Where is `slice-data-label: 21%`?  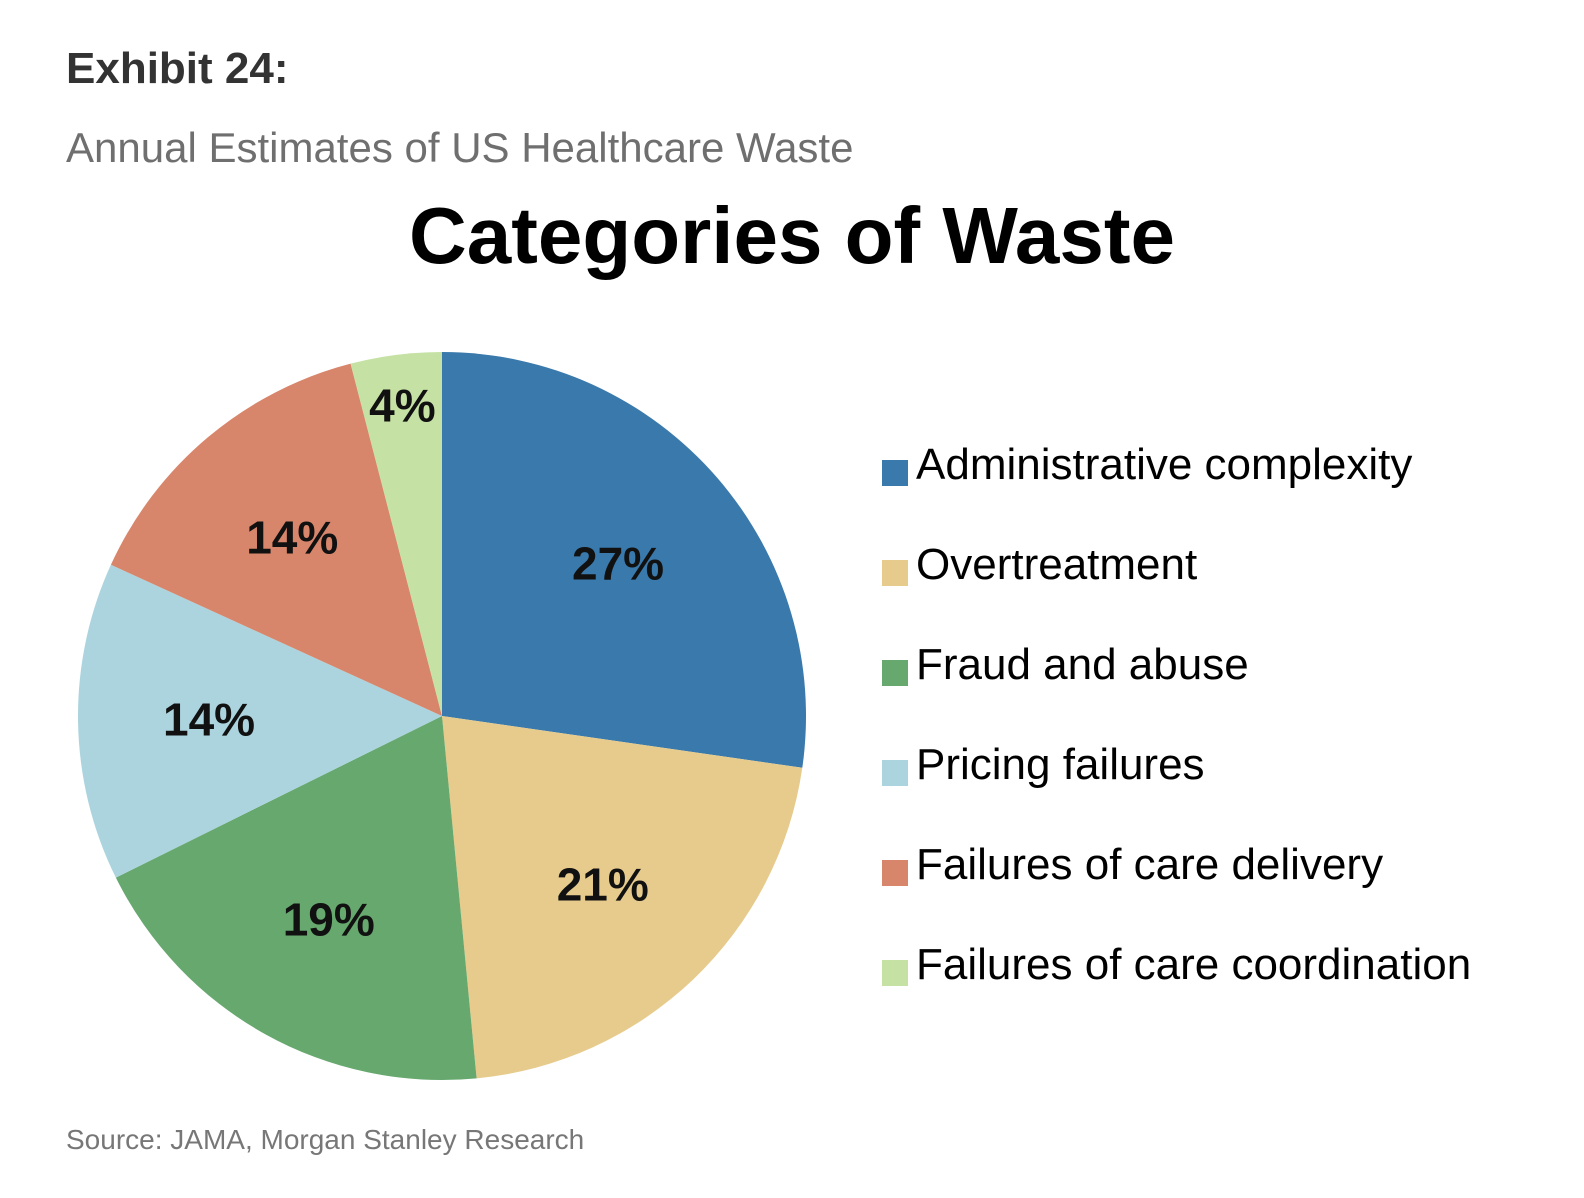
slice-data-label: 21% is located at coordinates (603, 885).